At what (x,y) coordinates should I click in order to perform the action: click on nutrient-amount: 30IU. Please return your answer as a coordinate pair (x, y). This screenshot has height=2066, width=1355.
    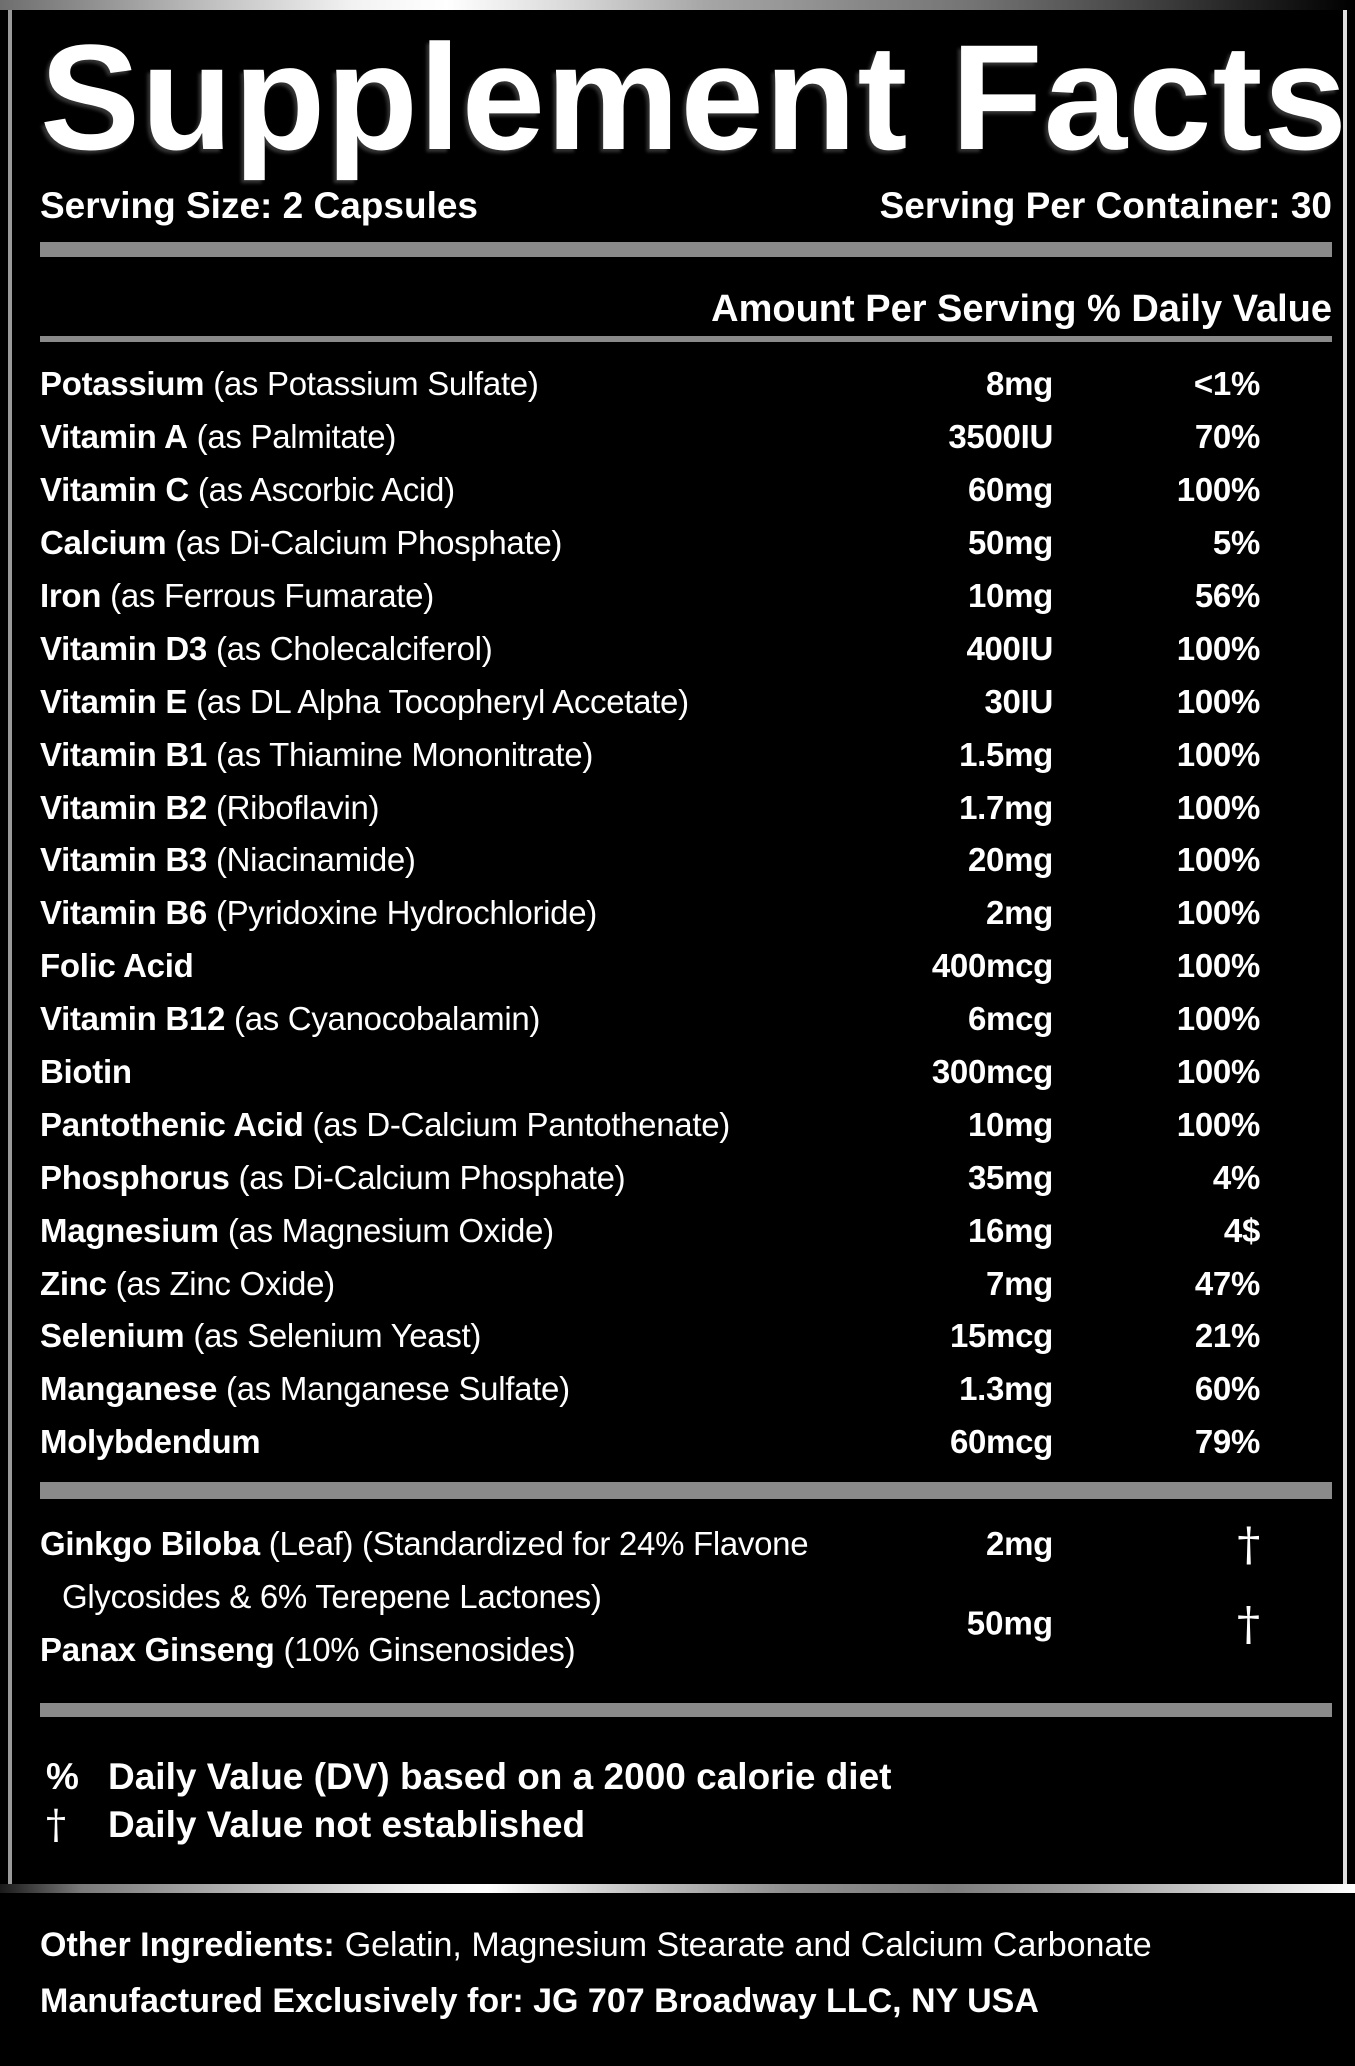
    Looking at the image, I should click on (1018, 701).